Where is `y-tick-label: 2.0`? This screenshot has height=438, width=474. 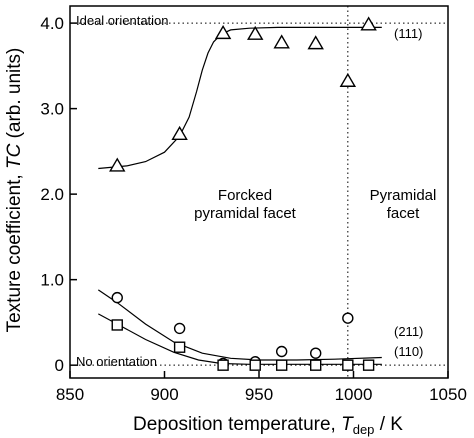
y-tick-label: 2.0 is located at coordinates (52, 194).